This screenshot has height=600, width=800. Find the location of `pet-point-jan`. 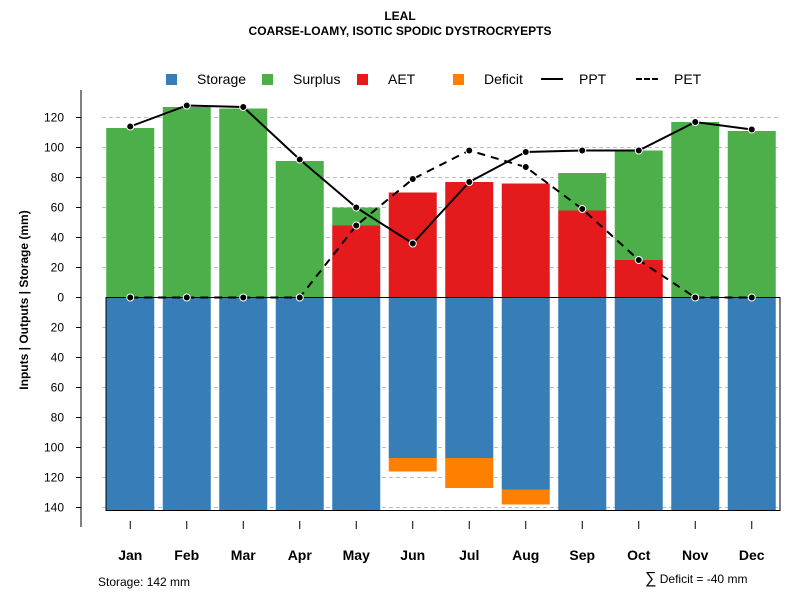

pet-point-jan is located at coordinates (130, 297).